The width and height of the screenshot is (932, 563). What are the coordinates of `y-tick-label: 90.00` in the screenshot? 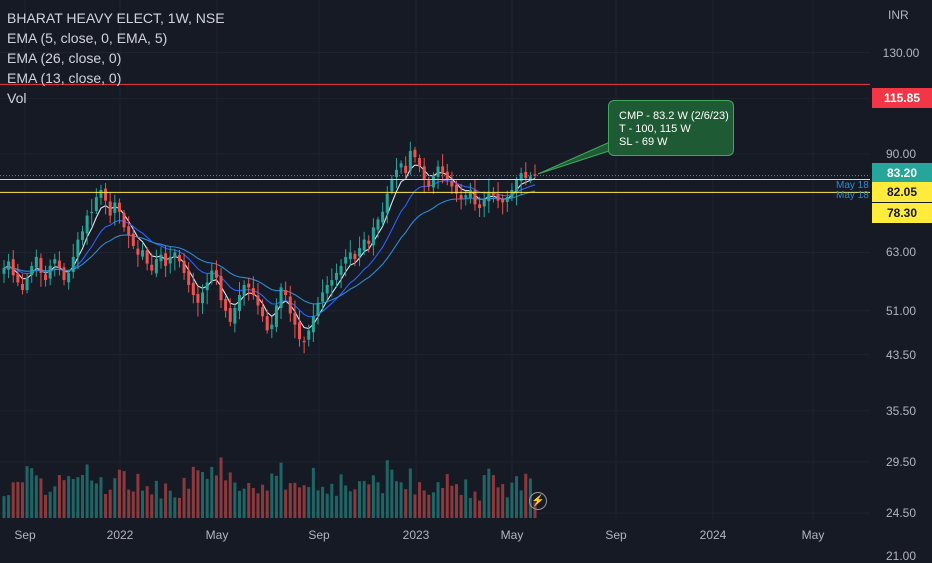 It's located at (901, 154).